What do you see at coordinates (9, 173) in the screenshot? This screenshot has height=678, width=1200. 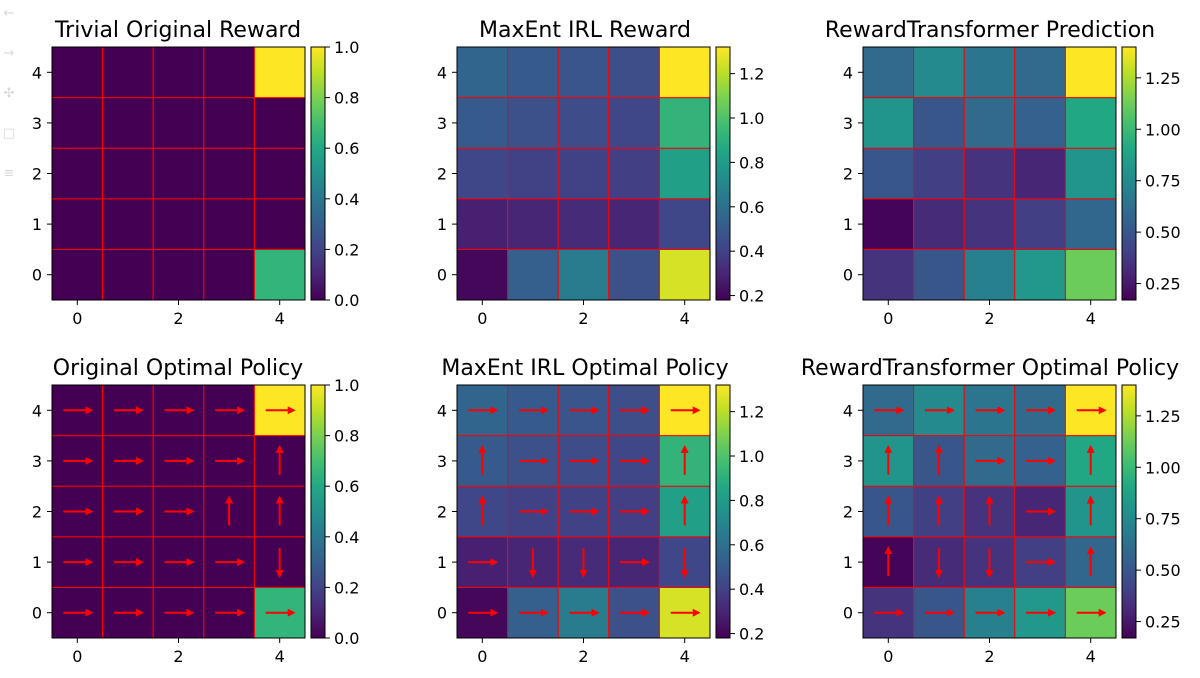 I see `subplots-config-icon: ≡` at bounding box center [9, 173].